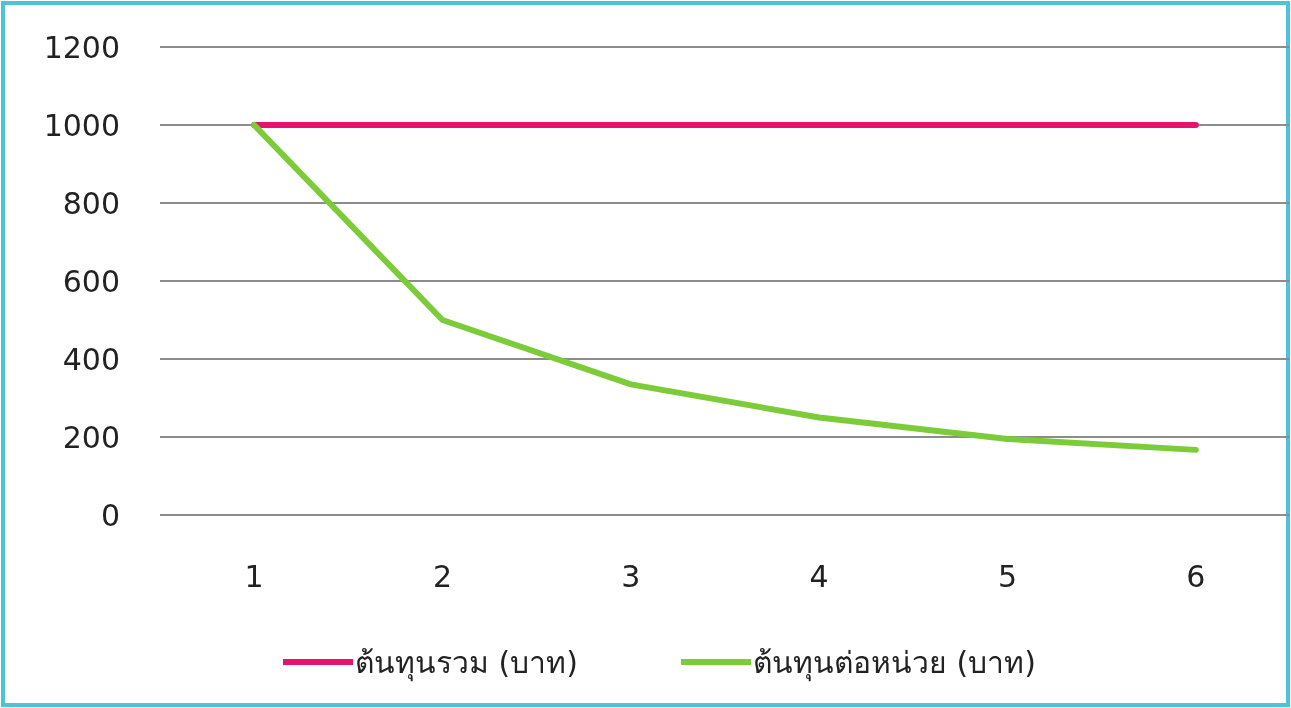  Describe the element at coordinates (110, 515) in the screenshot. I see `y-tick-label: 0` at that location.